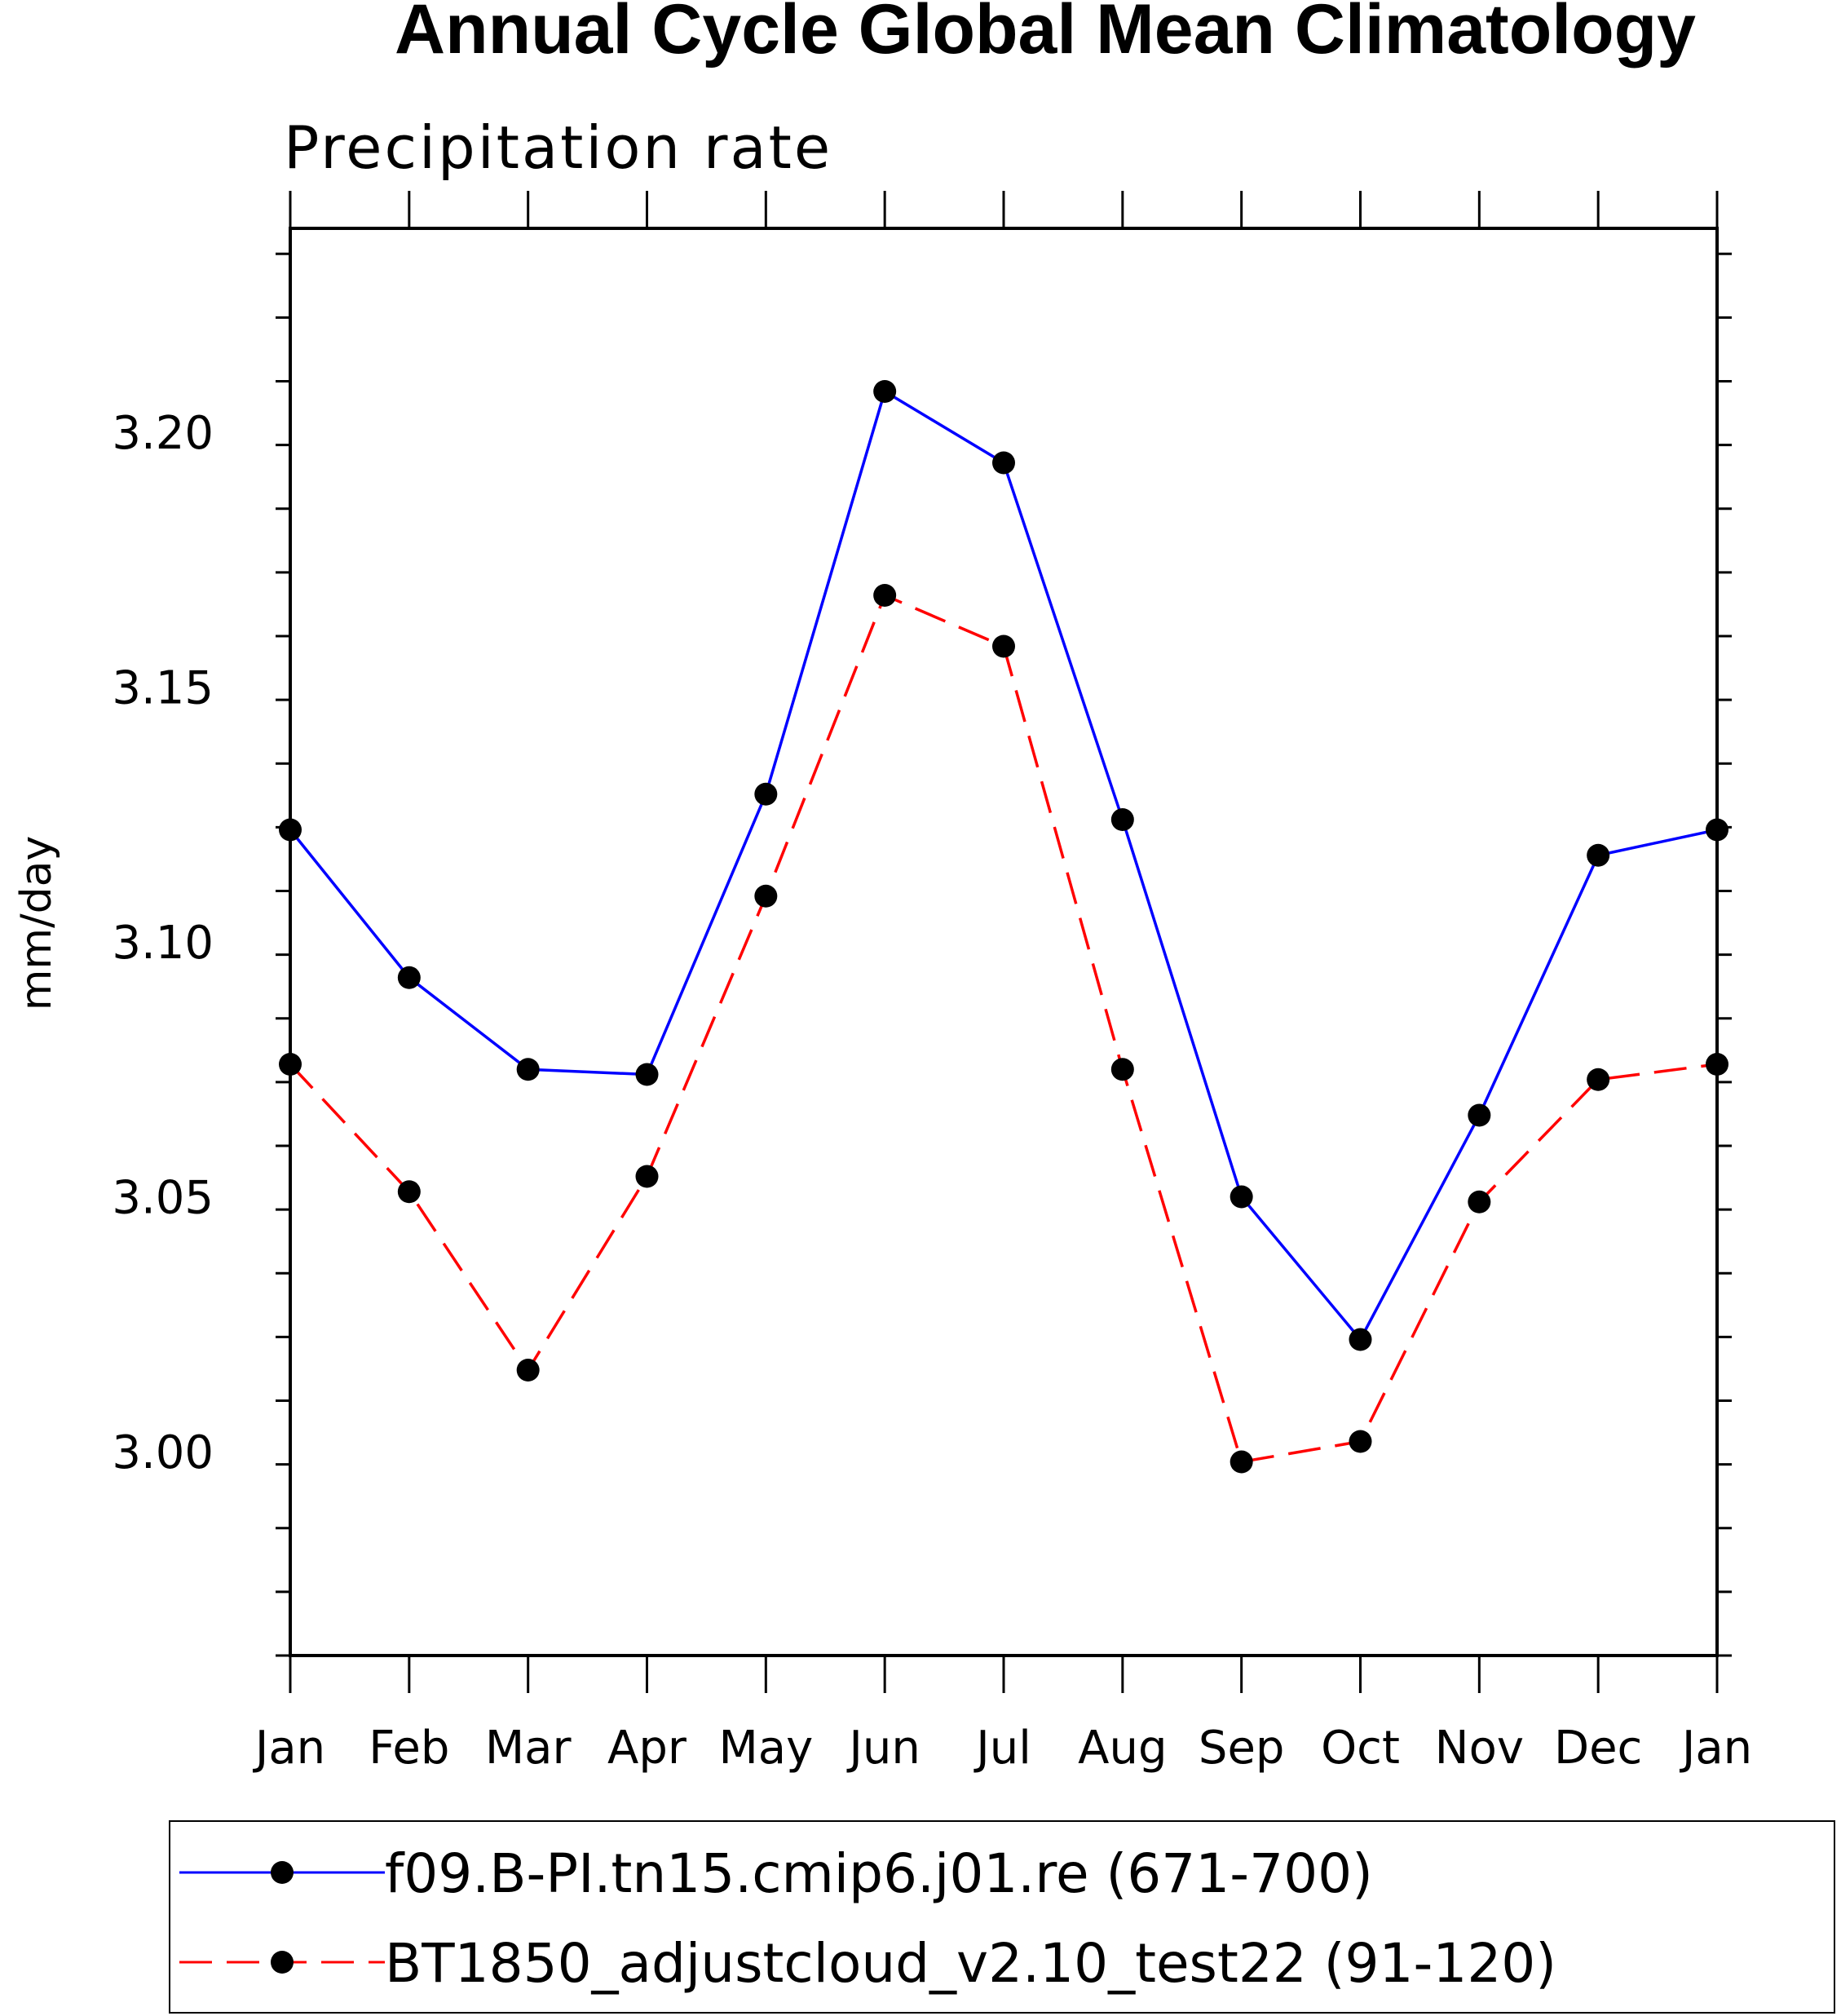 Image resolution: width=1841 pixels, height=2016 pixels. What do you see at coordinates (1242, 1748) in the screenshot?
I see `x-tick-label: Sep` at bounding box center [1242, 1748].